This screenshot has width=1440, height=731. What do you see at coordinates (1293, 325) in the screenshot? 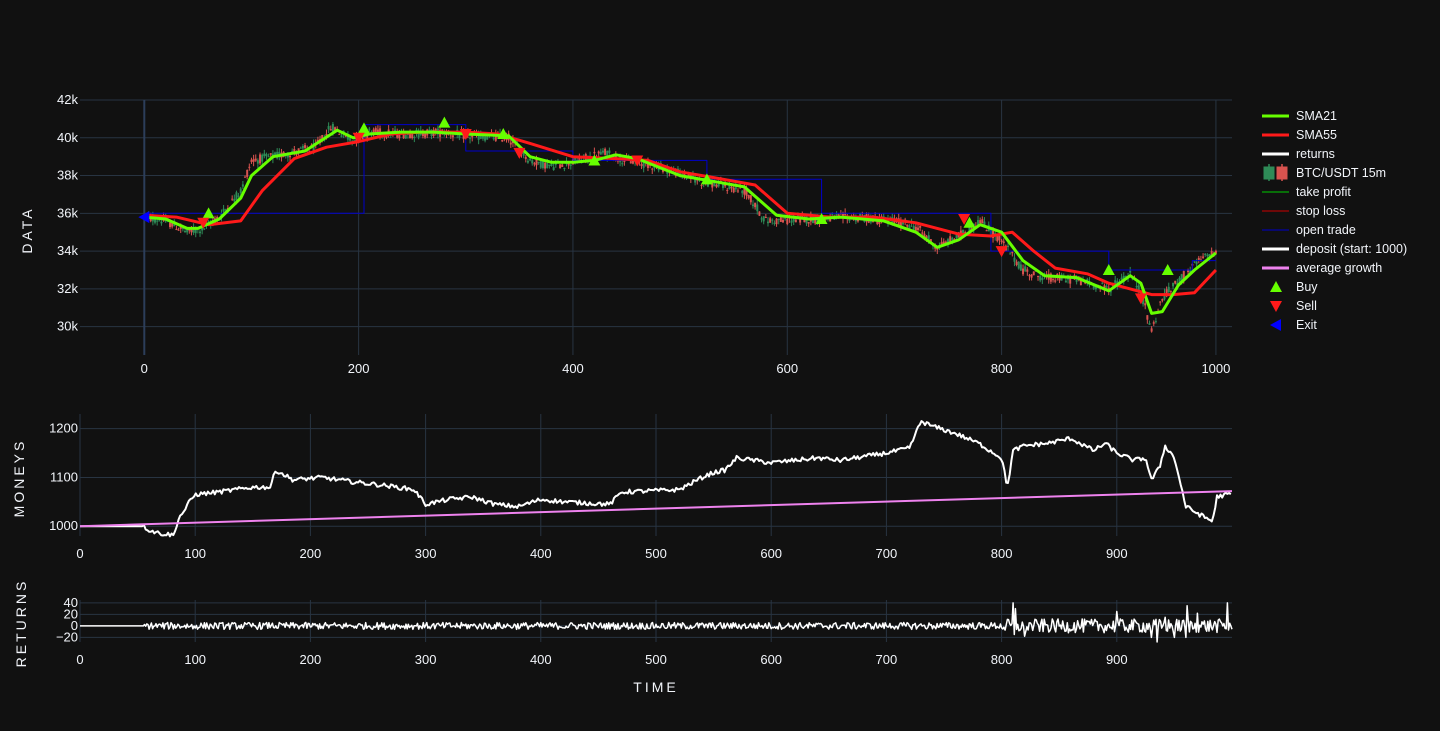
I see `legend-item: Exit` at bounding box center [1293, 325].